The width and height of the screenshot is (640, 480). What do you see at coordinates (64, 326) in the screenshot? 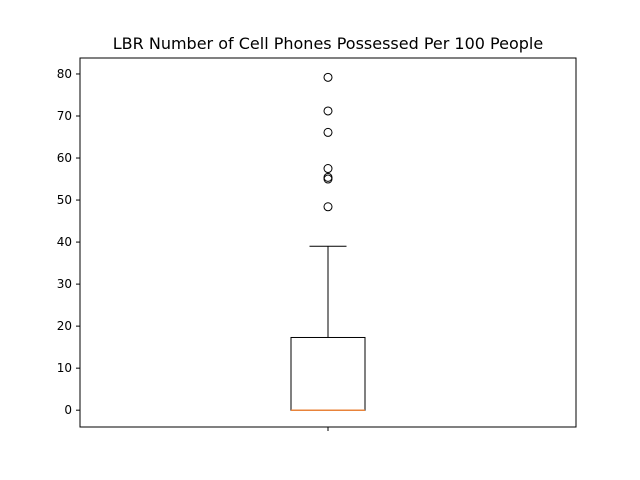
I see `y-tick-label: 20` at bounding box center [64, 326].